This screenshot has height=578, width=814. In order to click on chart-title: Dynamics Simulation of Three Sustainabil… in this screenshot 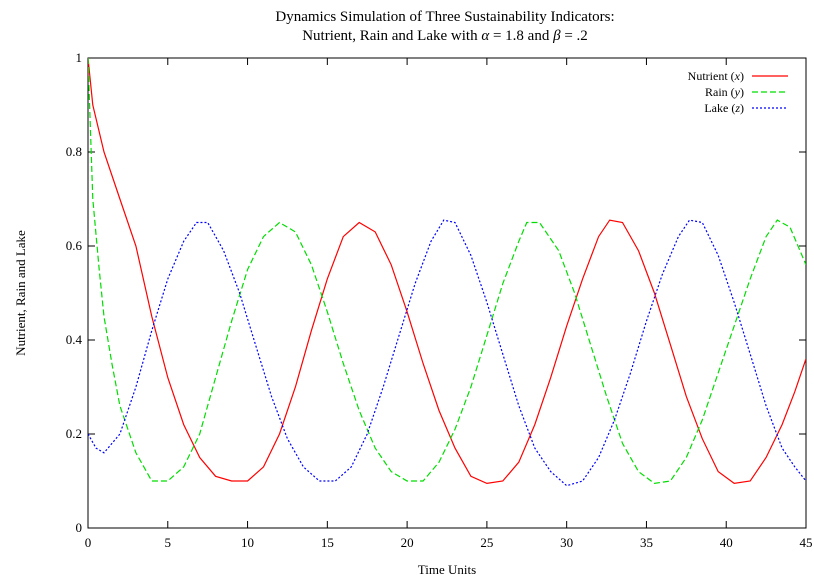, I will do `click(444, 26)`.